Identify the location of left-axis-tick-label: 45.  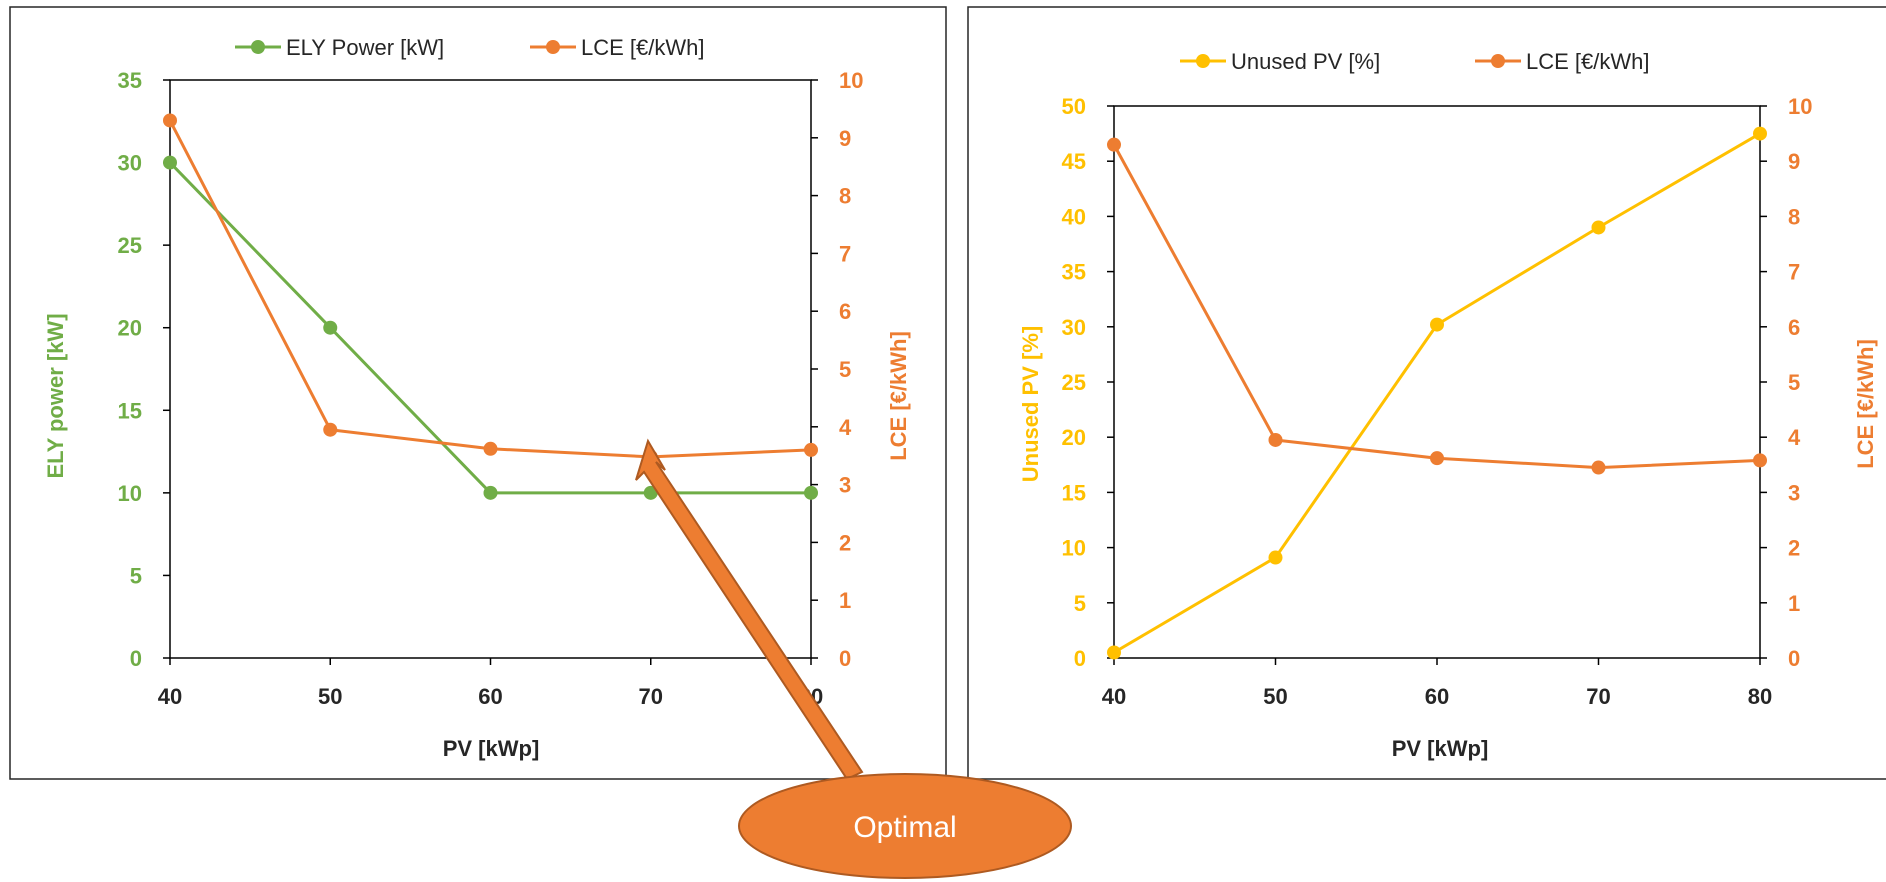
(1074, 161).